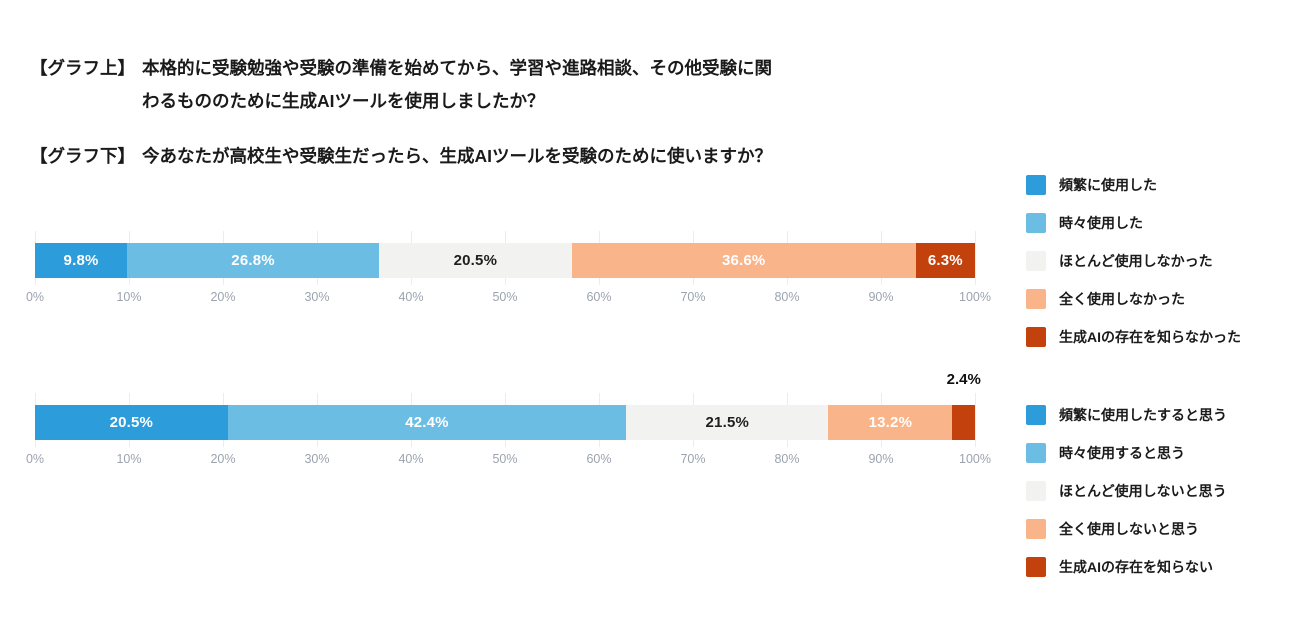  I want to click on segment-value-label: 36.6%, so click(743, 260).